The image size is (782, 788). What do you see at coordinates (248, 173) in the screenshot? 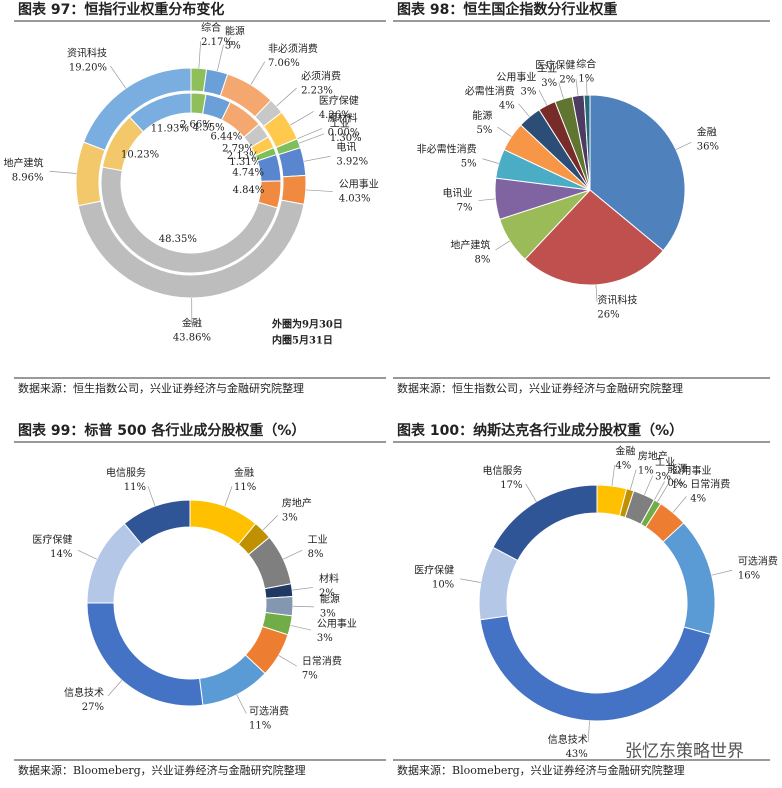
I see `value-label: 4.74%` at bounding box center [248, 173].